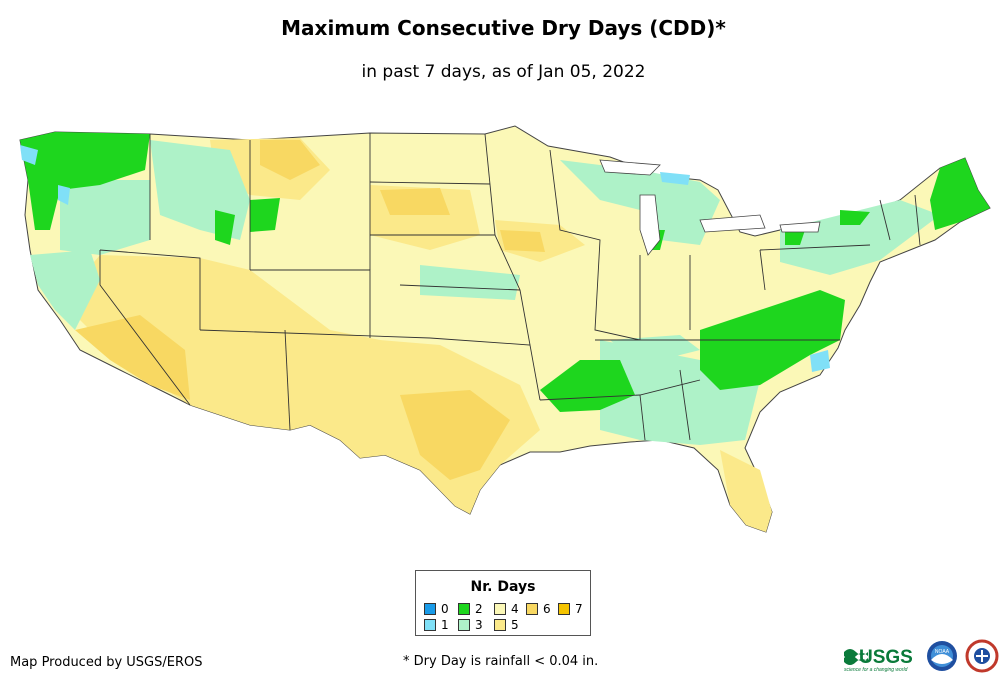  I want to click on map-subtitle: in past 7 days, as of Jan 05, 2022, so click(503, 72).